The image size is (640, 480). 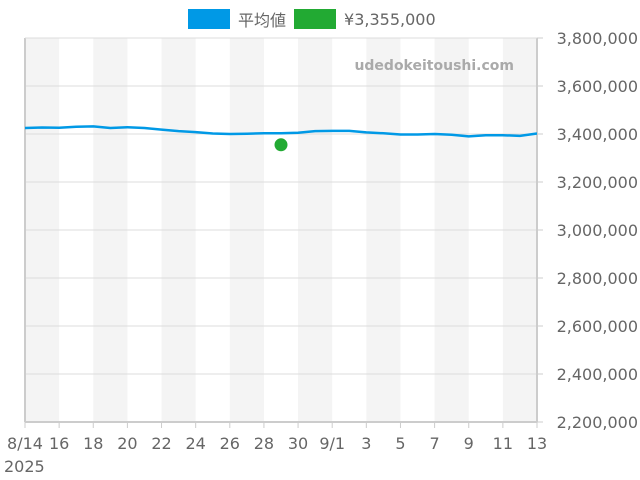 I want to click on legend-label-price: ¥3,355,000, so click(x=390, y=19).